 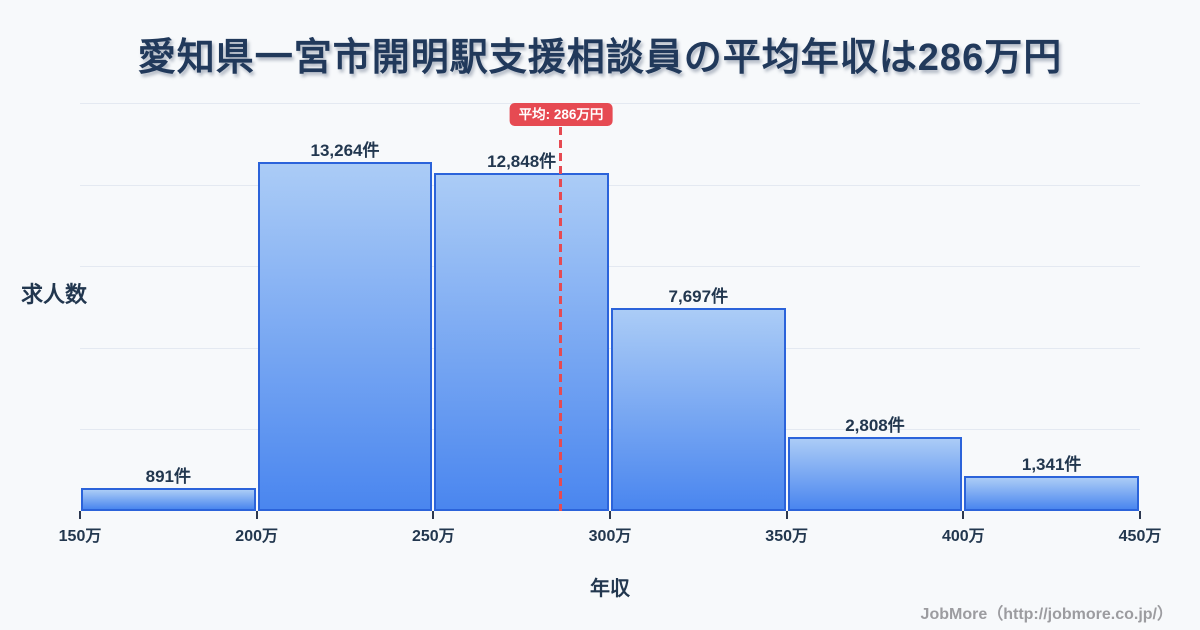 What do you see at coordinates (786, 536) in the screenshot?
I see `x-tick-label: 350万` at bounding box center [786, 536].